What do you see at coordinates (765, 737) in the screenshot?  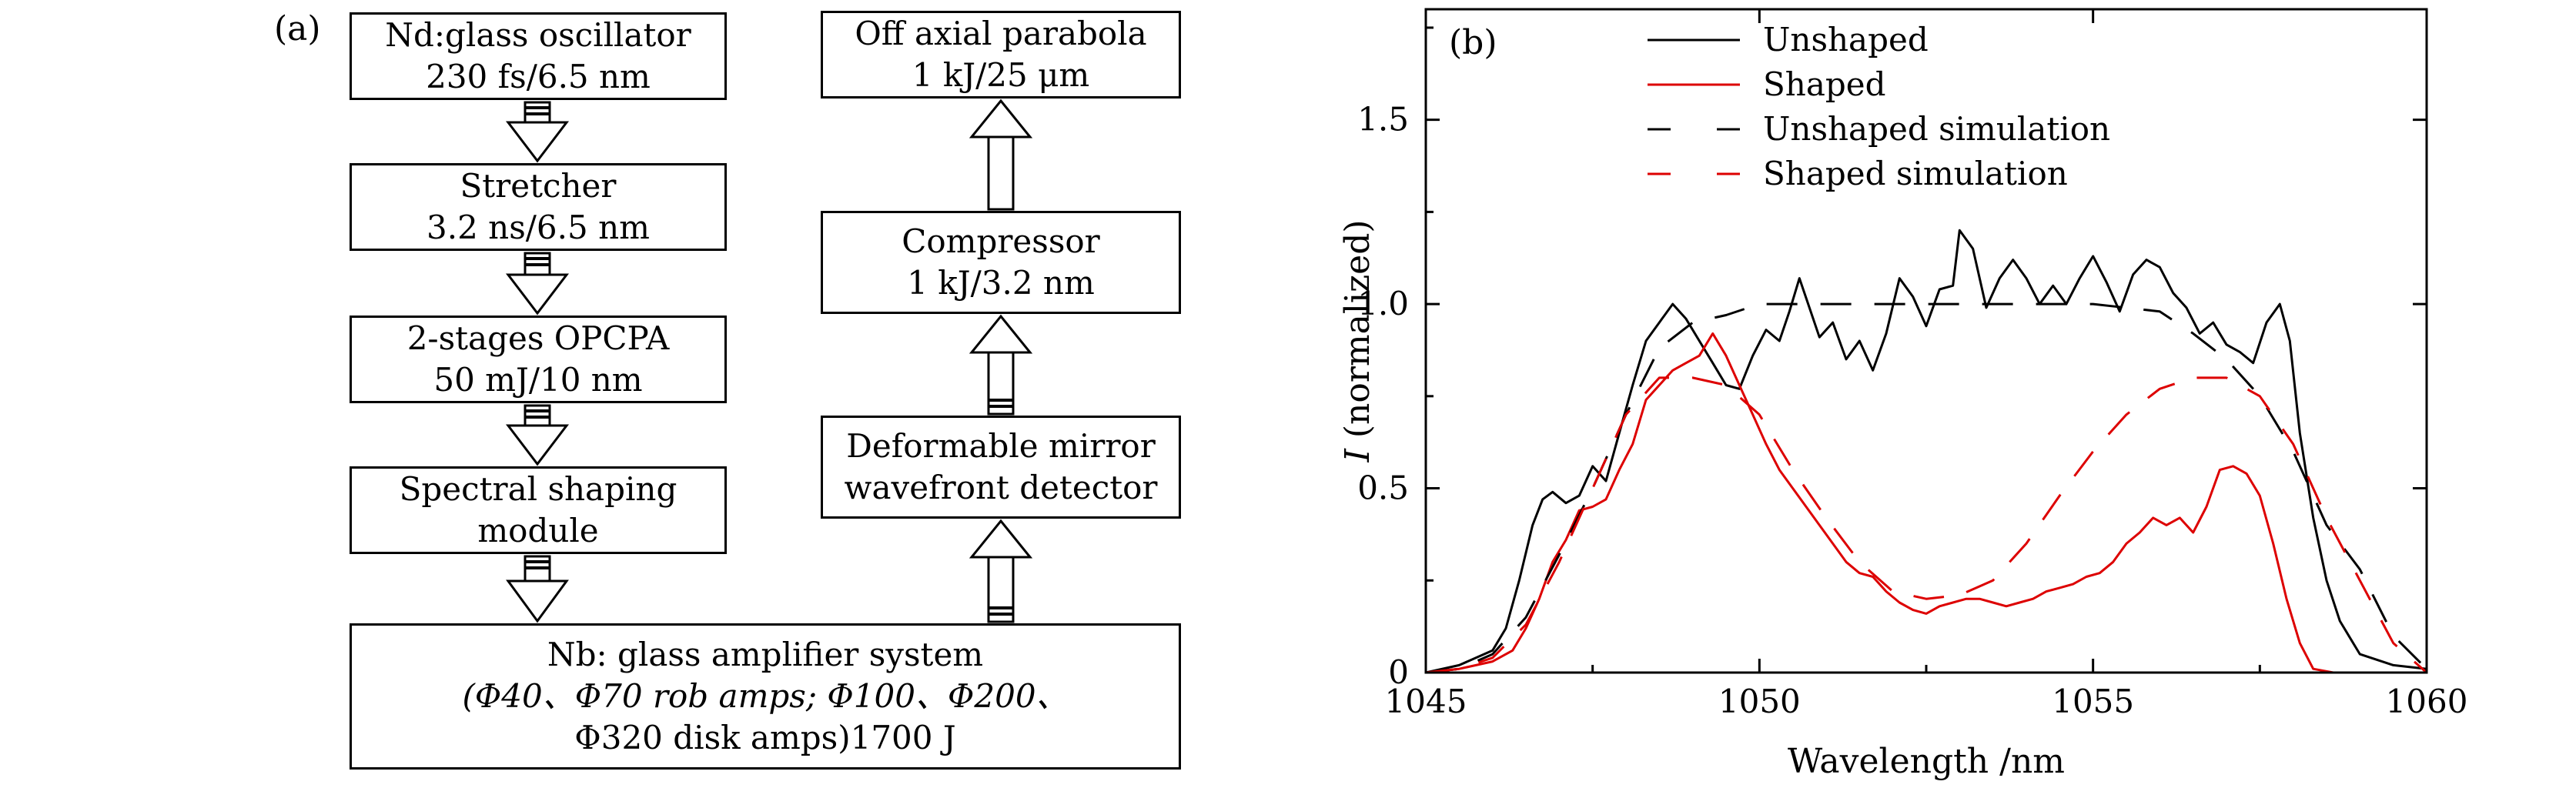 I see `amplifier-line-3: Φ320 disk amps)1700 J` at bounding box center [765, 737].